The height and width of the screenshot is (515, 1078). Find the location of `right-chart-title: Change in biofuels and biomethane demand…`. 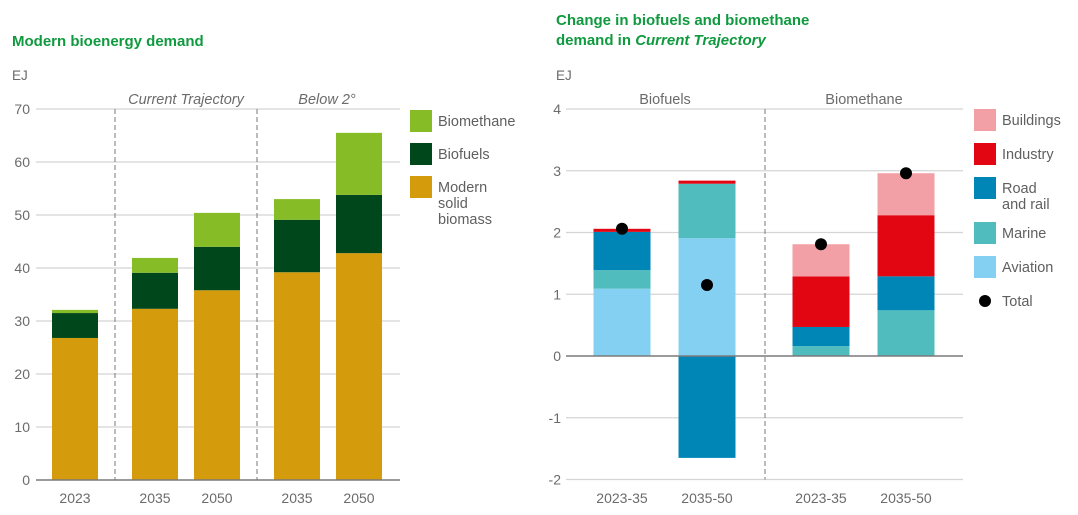

right-chart-title: Change in biofuels and biomethane demand… is located at coordinates (682, 31).